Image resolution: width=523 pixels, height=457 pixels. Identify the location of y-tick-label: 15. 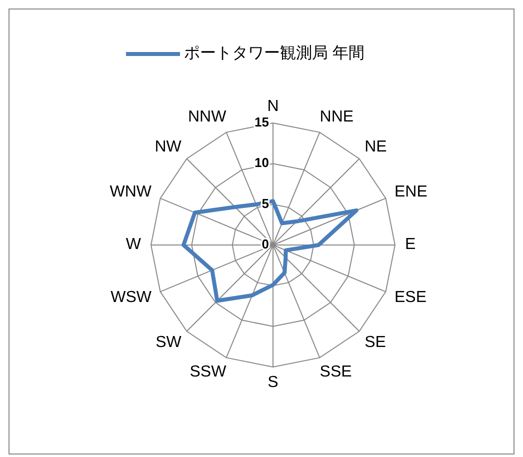
(261, 122).